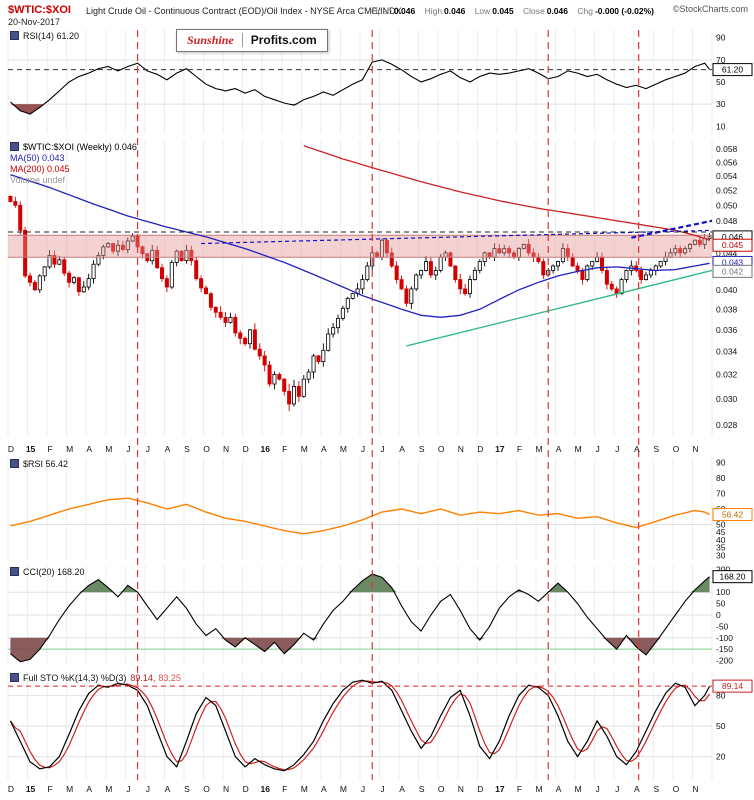  Describe the element at coordinates (733, 515) in the screenshot. I see `svg-text: 56.42` at that location.